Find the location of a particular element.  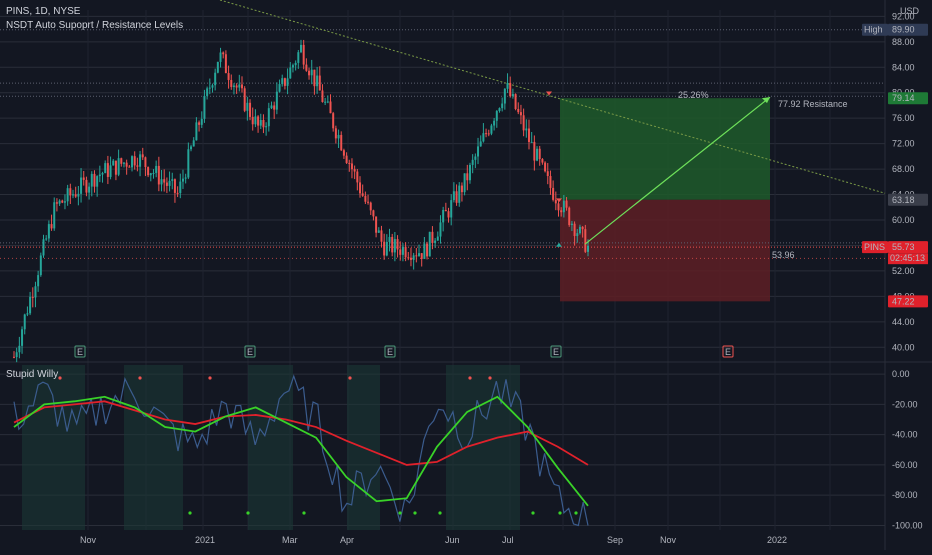

price-tag-value: 89.90 is located at coordinates (903, 30).